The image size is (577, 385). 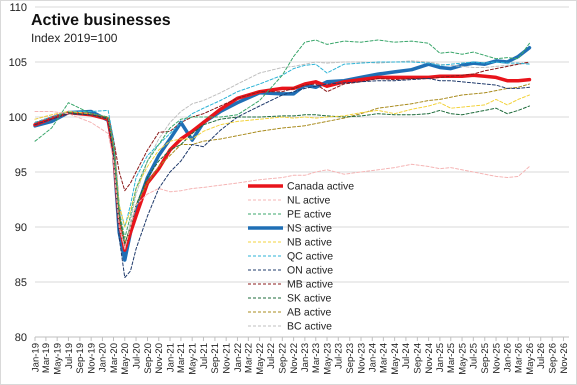 What do you see at coordinates (452, 358) in the screenshot?
I see `x-tick-label: Mar-25` at bounding box center [452, 358].